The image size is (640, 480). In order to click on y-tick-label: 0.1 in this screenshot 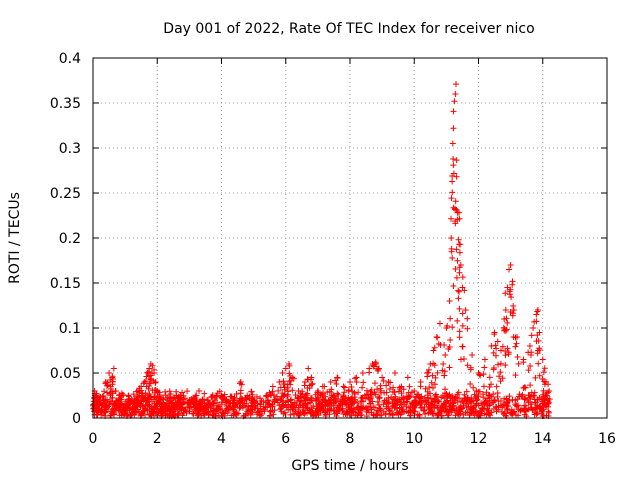, I will do `click(70, 329)`.